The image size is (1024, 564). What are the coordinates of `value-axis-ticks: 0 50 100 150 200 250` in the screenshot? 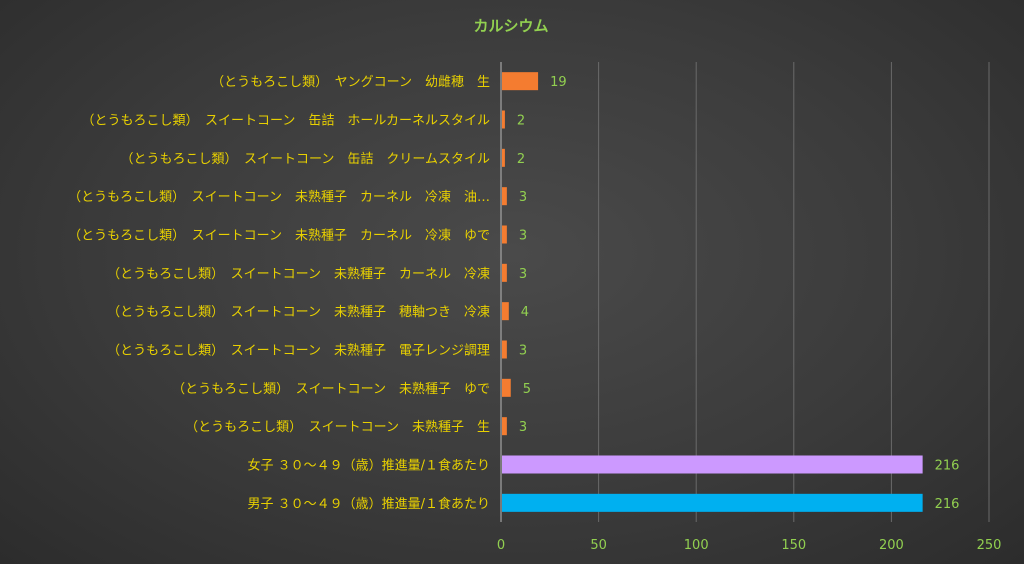 It's located at (749, 545).